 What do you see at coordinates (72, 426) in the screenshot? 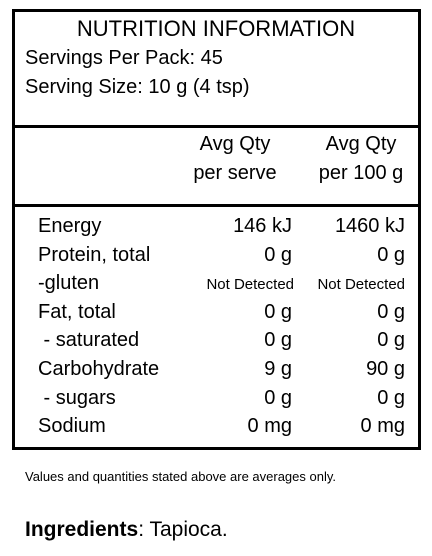
I see `nutrient-name: Sodium` at bounding box center [72, 426].